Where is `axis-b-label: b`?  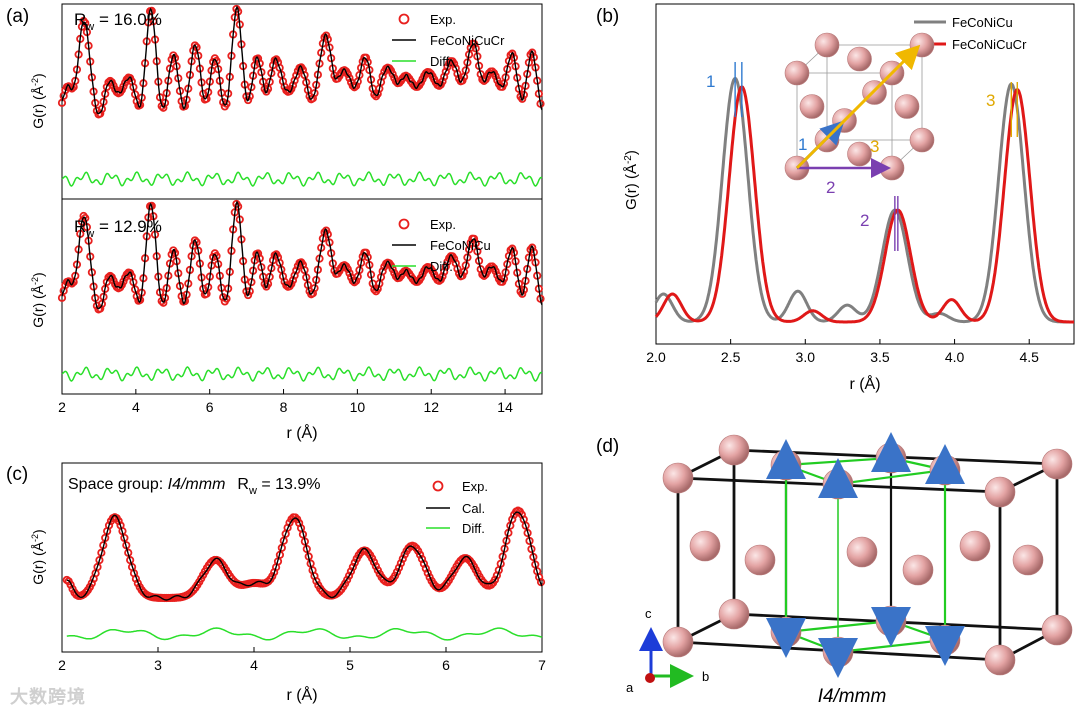
axis-b-label: b is located at coordinates (705, 676).